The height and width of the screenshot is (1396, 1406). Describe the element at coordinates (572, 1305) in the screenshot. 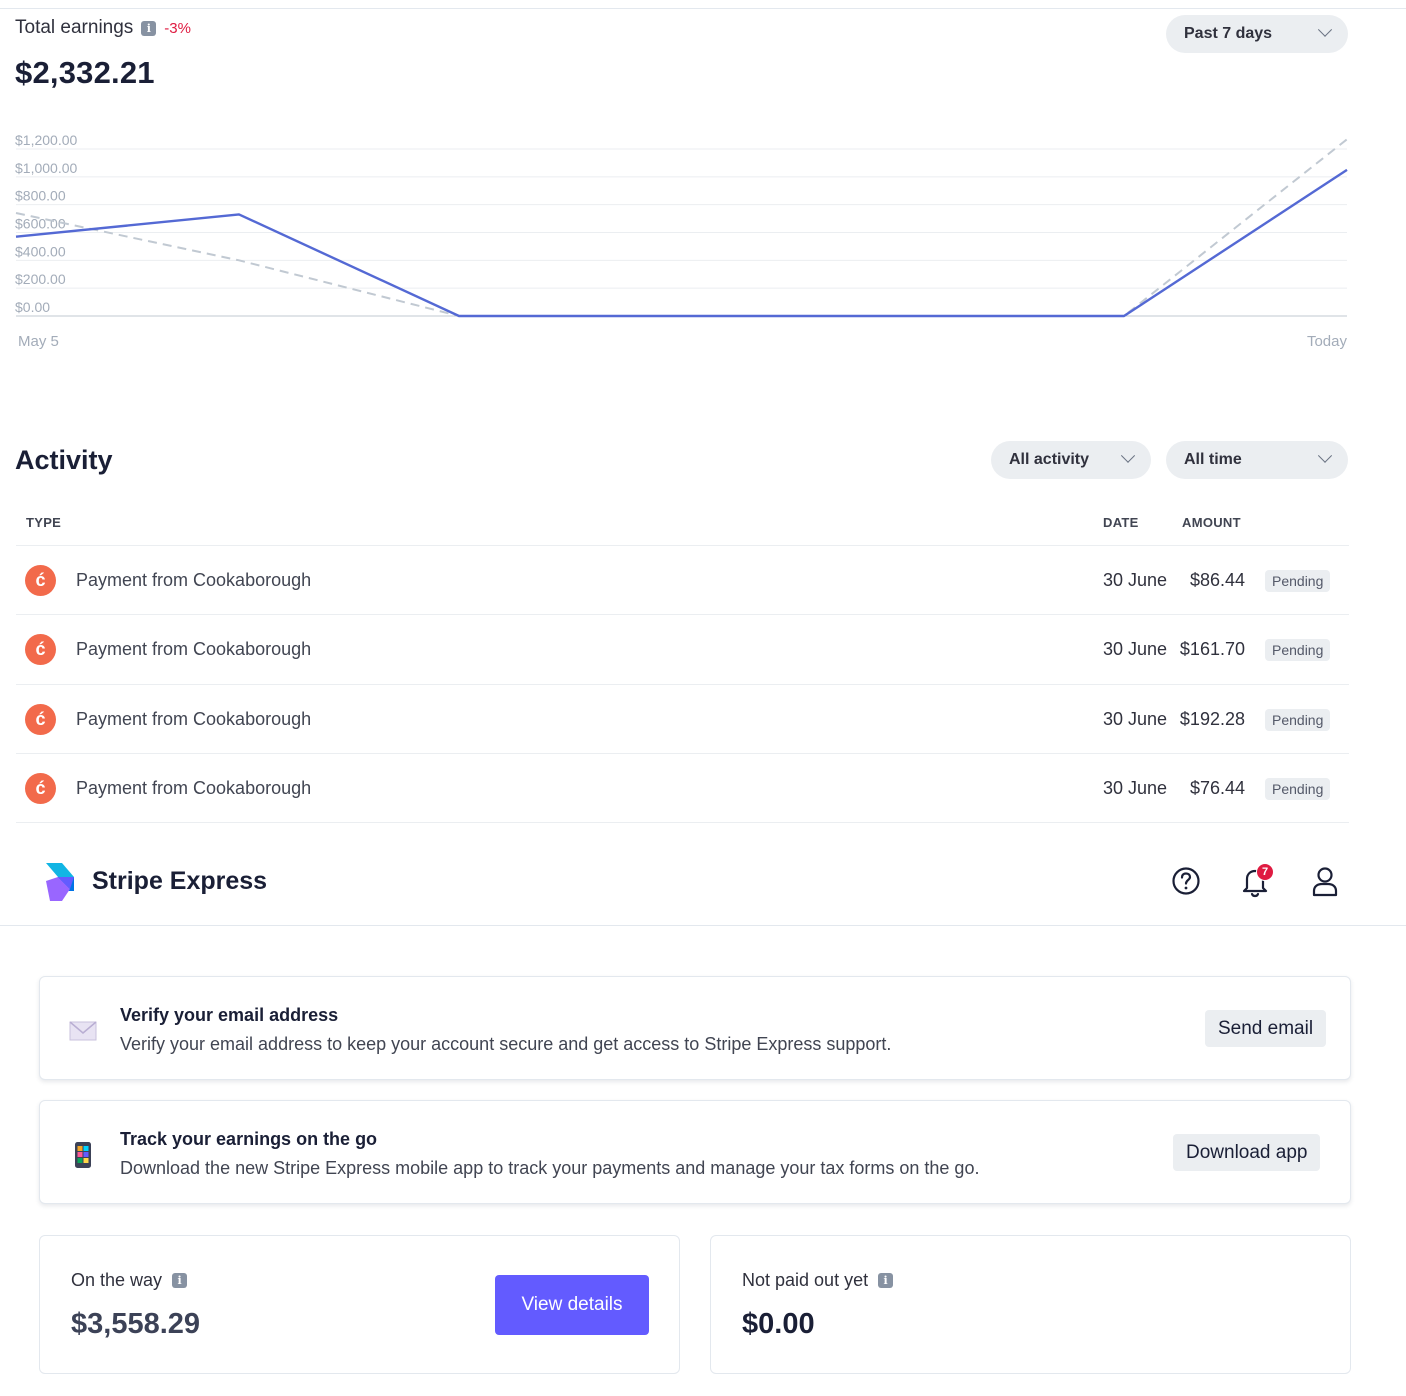

I see `view-details-button: View details` at that location.